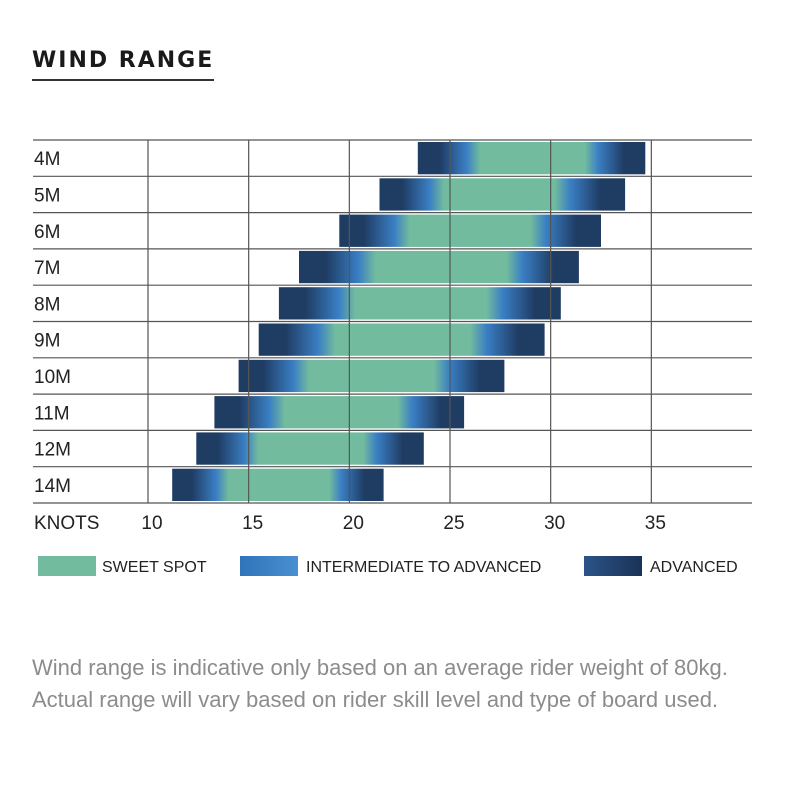 The image size is (788, 806). What do you see at coordinates (655, 523) in the screenshot?
I see `x-tick-label: 35` at bounding box center [655, 523].